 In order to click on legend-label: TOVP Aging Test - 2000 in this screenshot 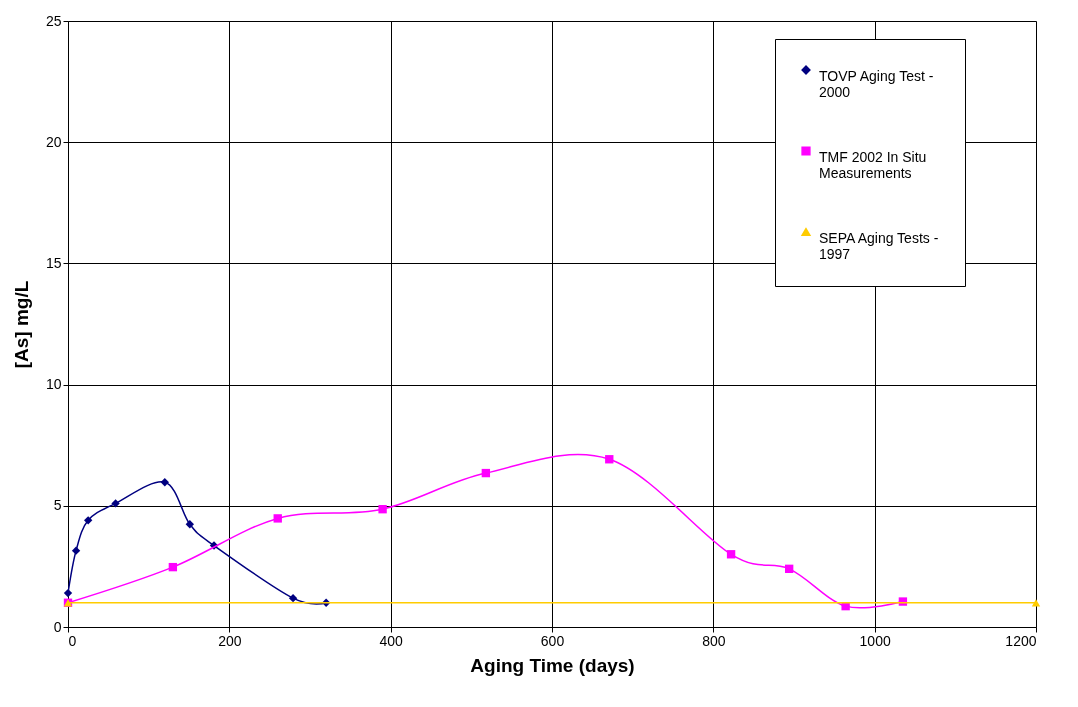, I will do `click(876, 84)`.